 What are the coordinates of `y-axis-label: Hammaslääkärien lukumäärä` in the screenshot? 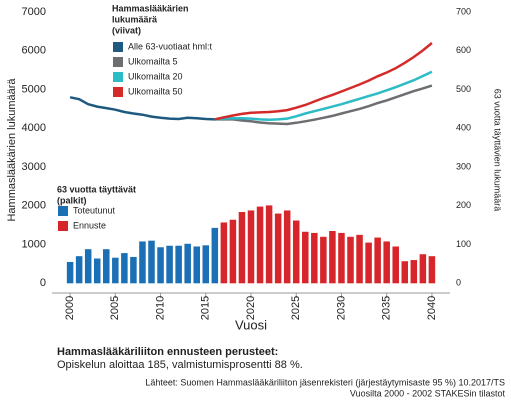 It's located at (12, 150).